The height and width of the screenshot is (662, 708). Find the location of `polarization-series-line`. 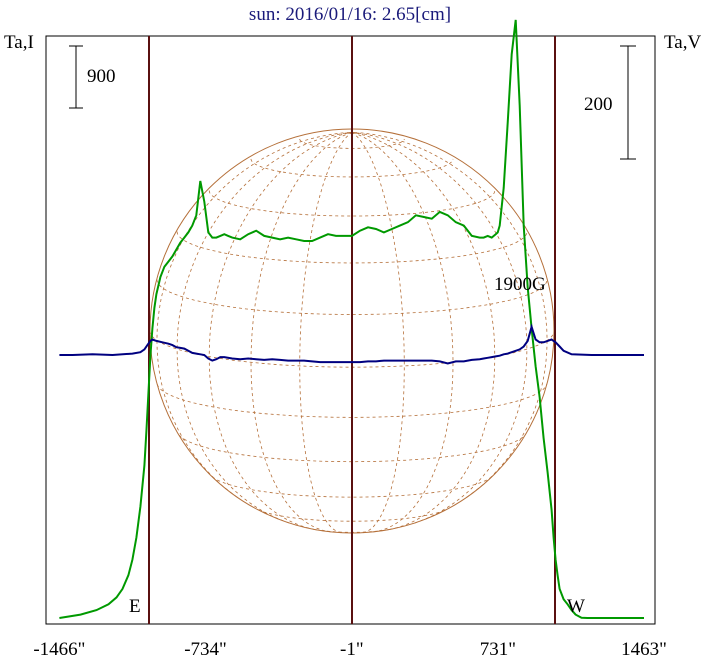

polarization-series-line is located at coordinates (351, 344).